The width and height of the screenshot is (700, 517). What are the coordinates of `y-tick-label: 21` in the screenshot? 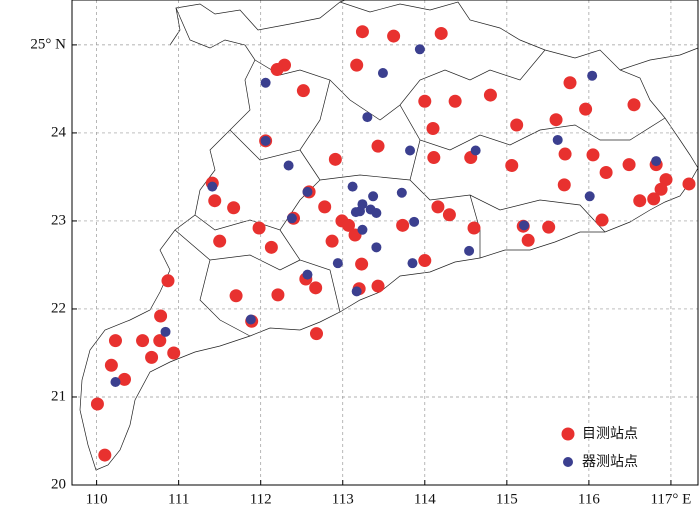 It's located at (58, 396).